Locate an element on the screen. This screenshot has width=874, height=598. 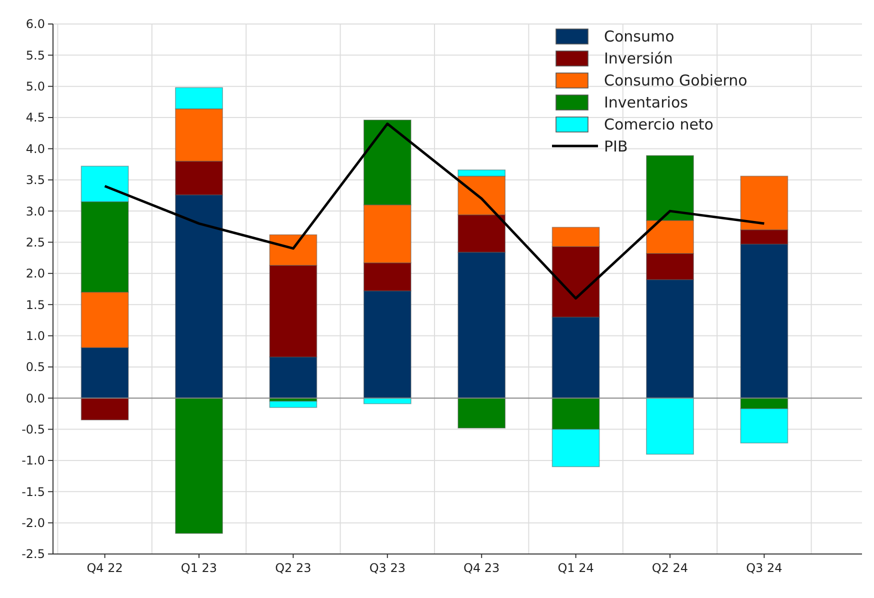
x-tick-label: Q1 23 is located at coordinates (199, 568).